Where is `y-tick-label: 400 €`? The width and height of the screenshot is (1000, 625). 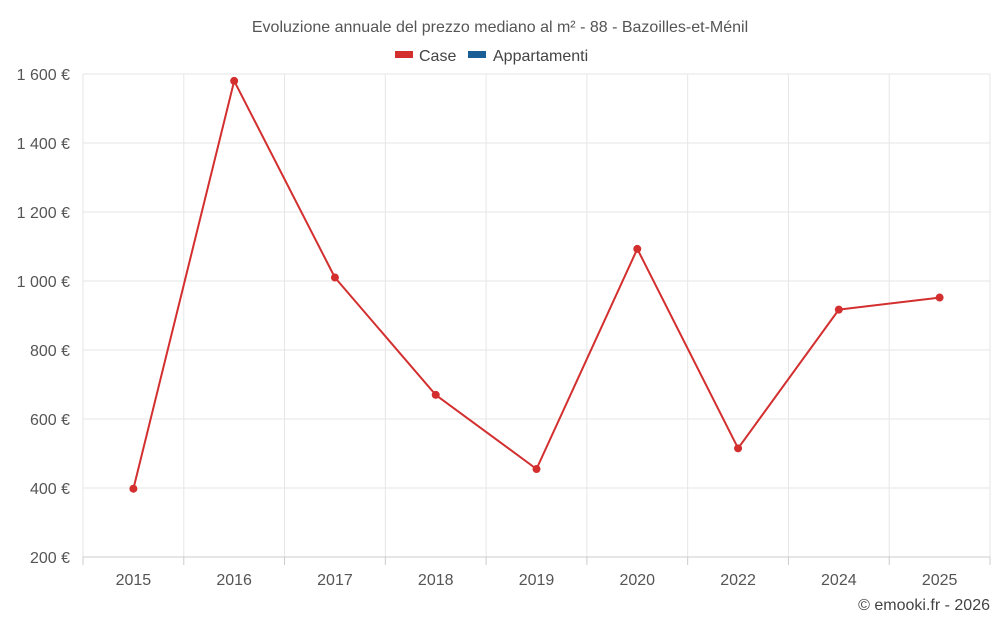
y-tick-label: 400 € is located at coordinates (50, 489).